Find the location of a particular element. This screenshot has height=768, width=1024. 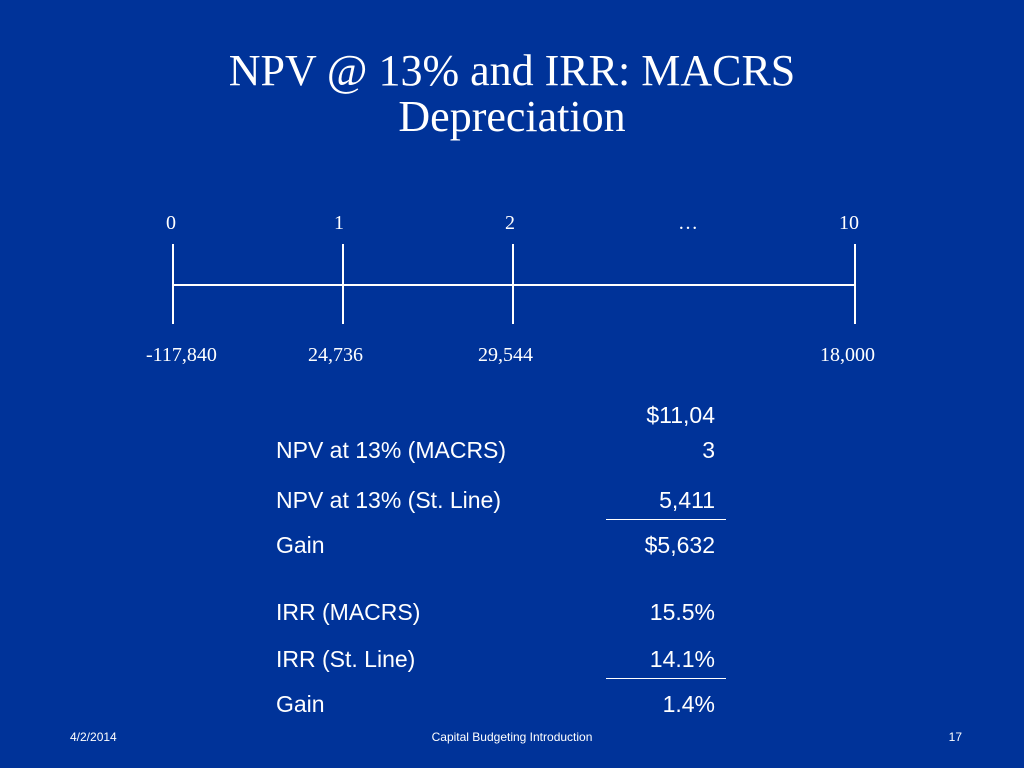

npv-sl-label: NPV at 13% (St. Line) is located at coordinates (388, 500).